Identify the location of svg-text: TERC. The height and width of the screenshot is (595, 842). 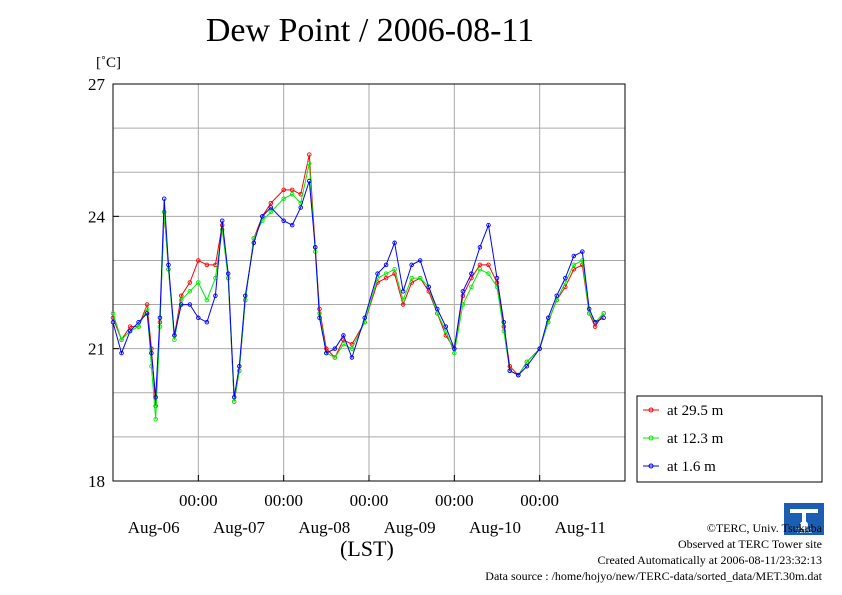
(804, 532).